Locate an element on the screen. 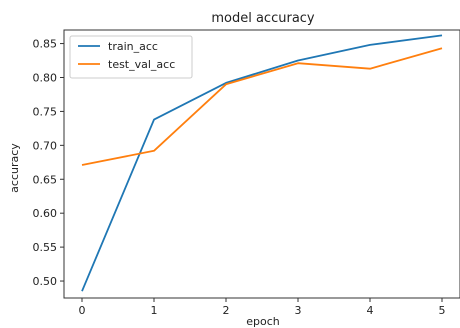 The image size is (460, 328). x-axis-label: epoch is located at coordinates (263, 321).